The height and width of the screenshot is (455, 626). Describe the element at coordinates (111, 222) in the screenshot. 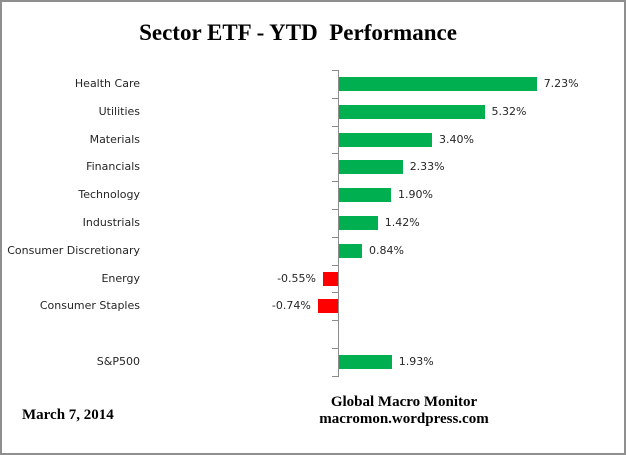

I see `category-label: Industrials` at that location.